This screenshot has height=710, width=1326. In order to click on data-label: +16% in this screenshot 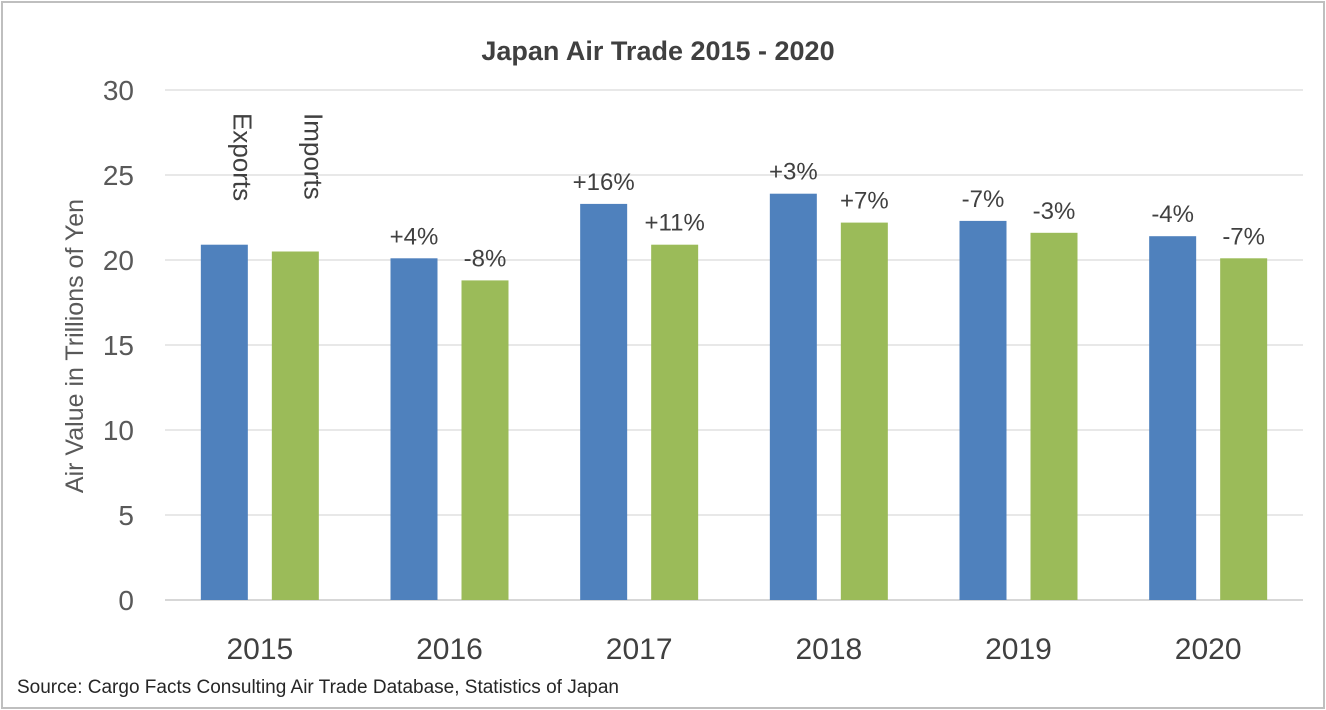, I will do `click(604, 182)`.